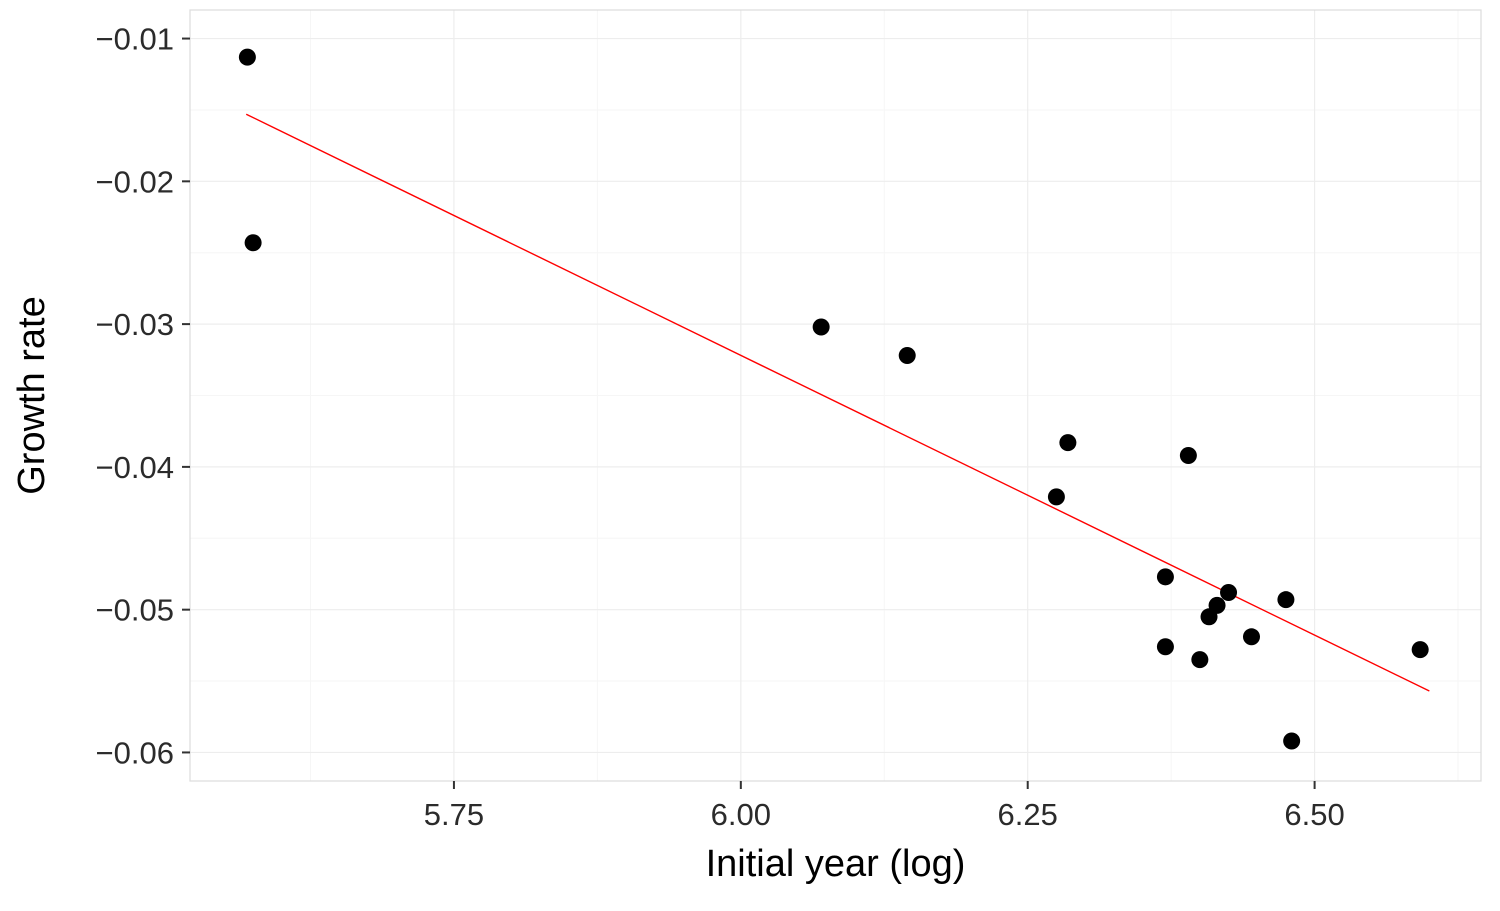 The image size is (1500, 911). Describe the element at coordinates (135, 324) in the screenshot. I see `y-tick-label: −0.03` at that location.